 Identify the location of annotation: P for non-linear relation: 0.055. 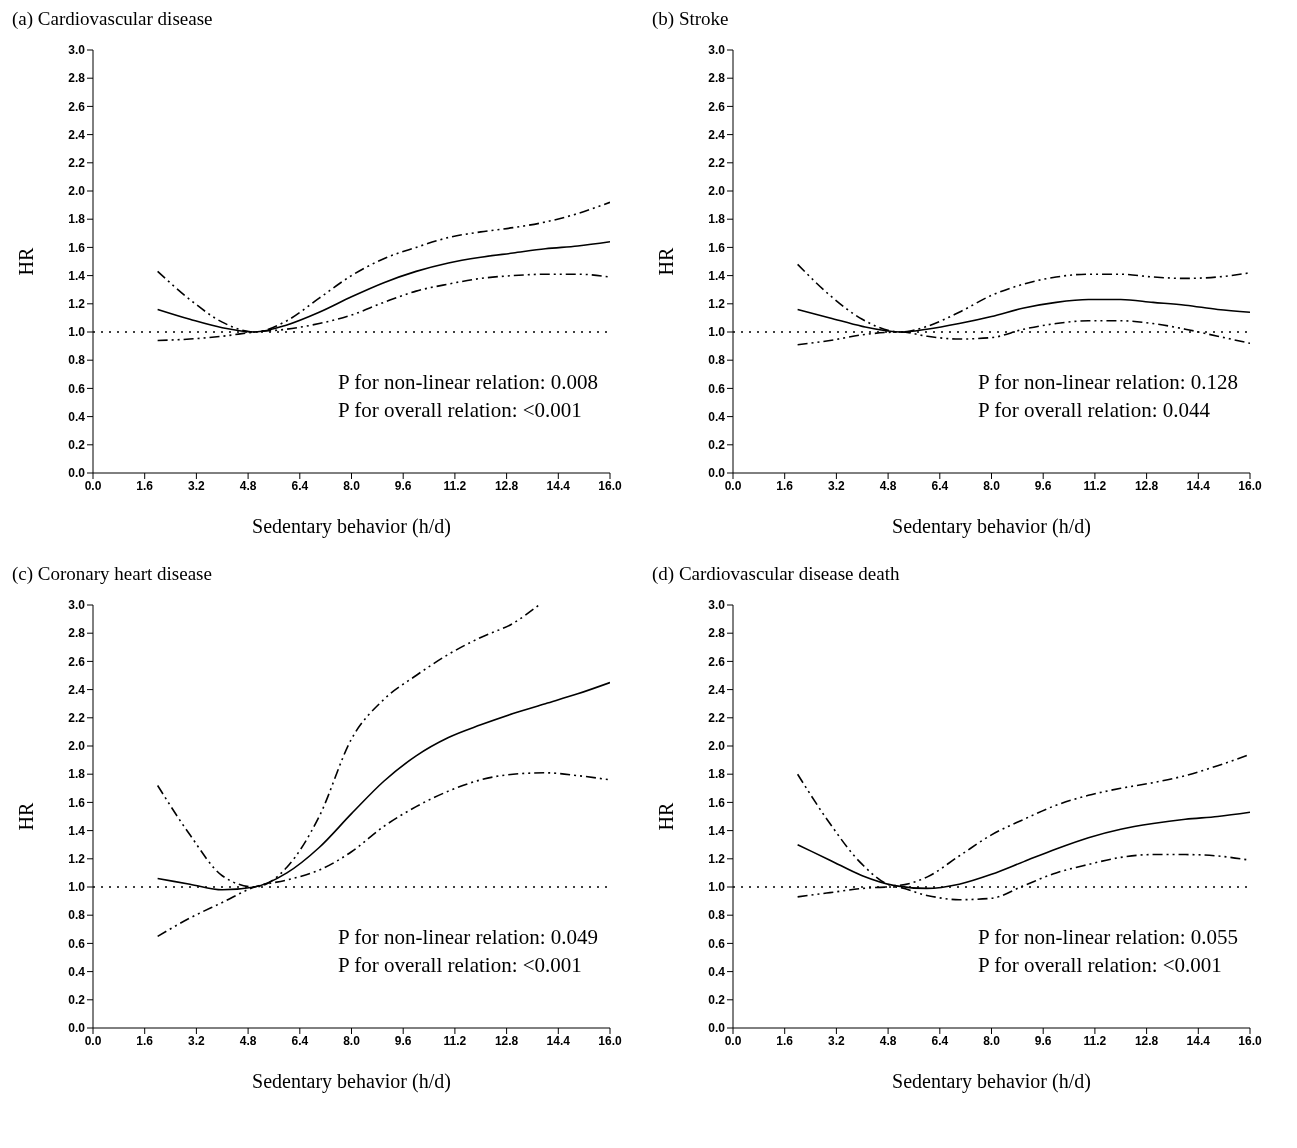
(1108, 937).